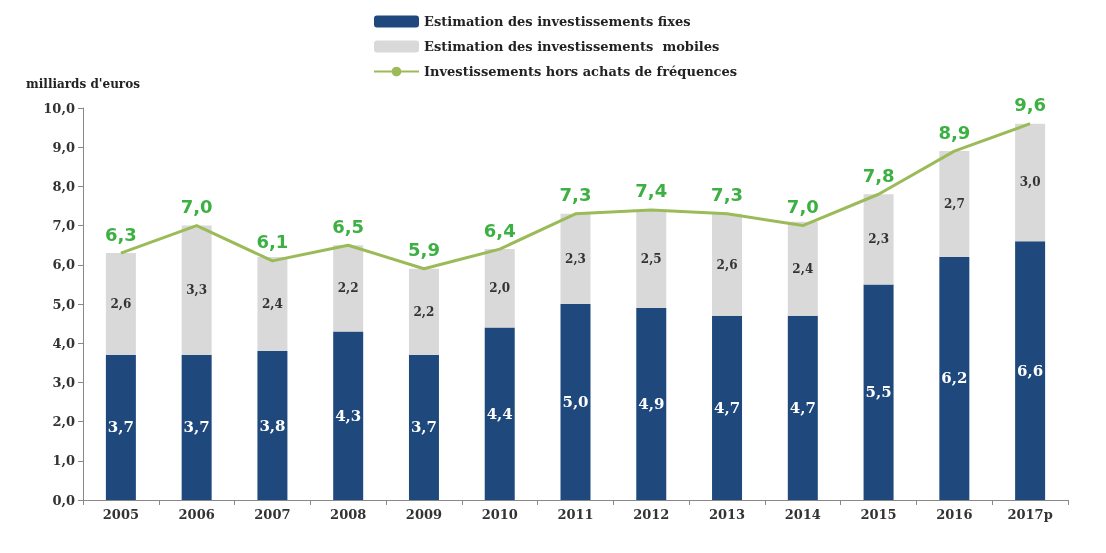 Image resolution: width=1106 pixels, height=553 pixels. I want to click on x-tick-label: 2017p, so click(1030, 514).